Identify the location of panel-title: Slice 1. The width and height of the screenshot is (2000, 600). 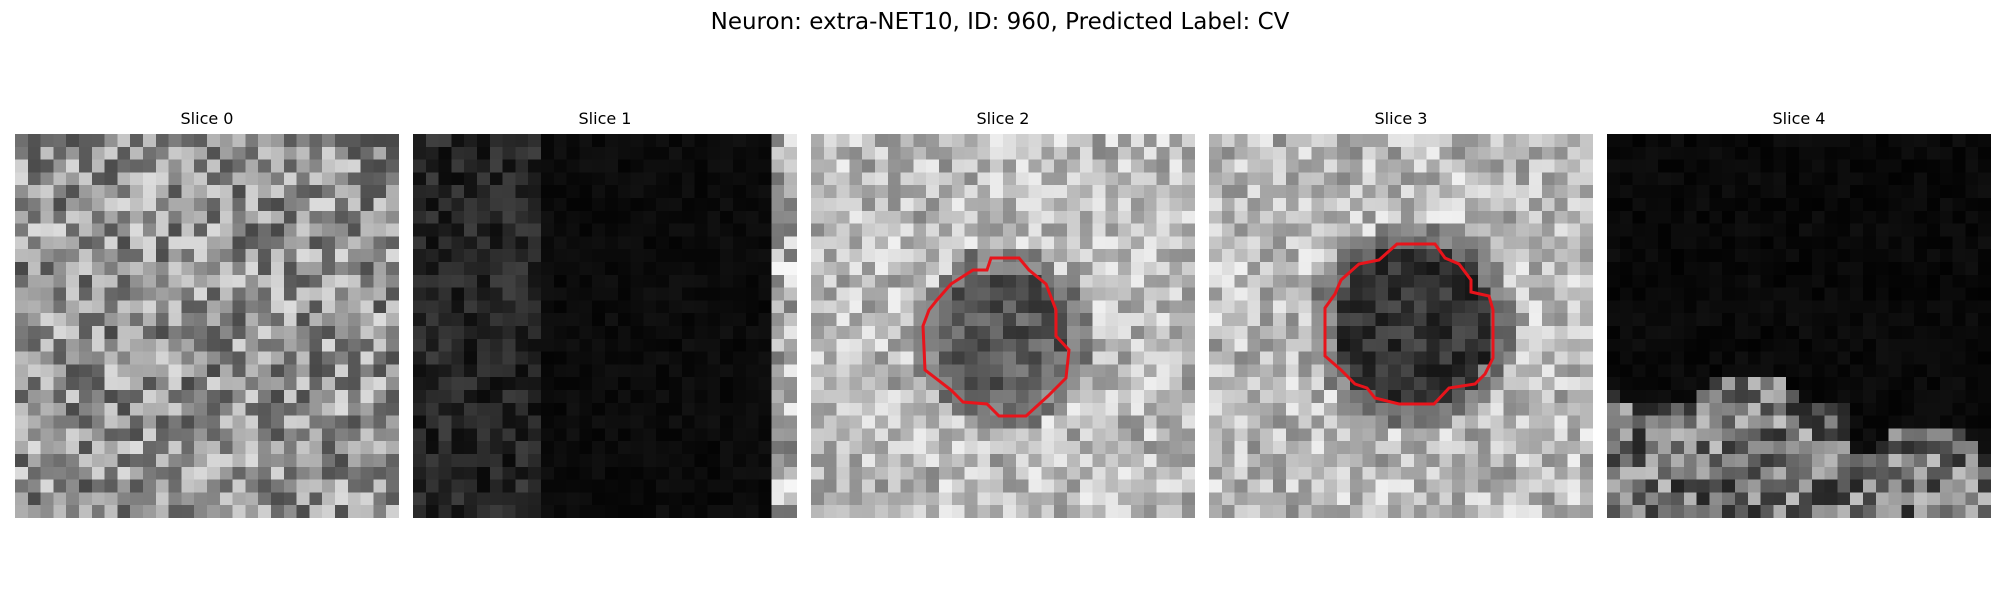
(605, 118).